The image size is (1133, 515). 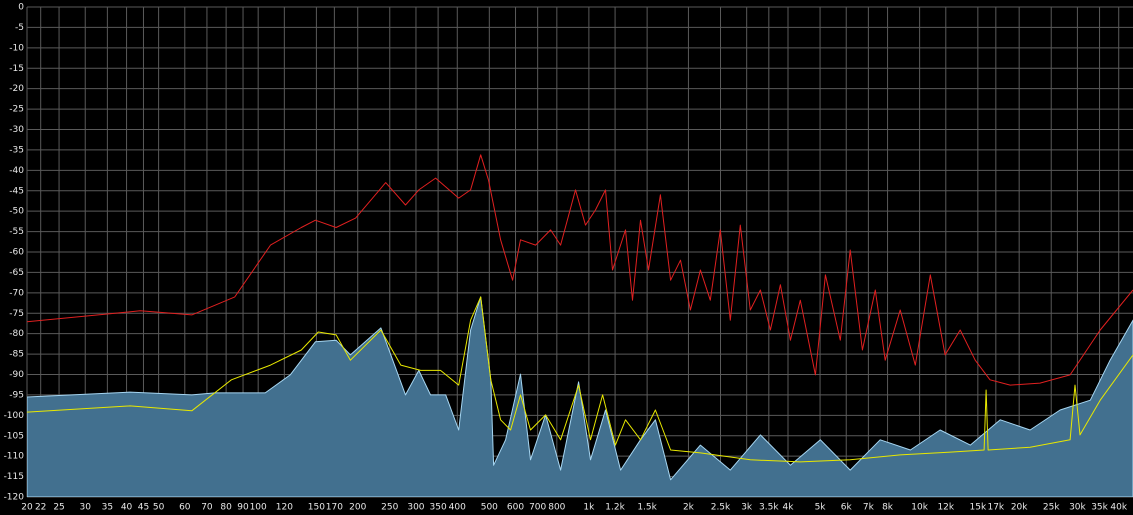 I want to click on x-tick-label: 4k, so click(x=789, y=508).